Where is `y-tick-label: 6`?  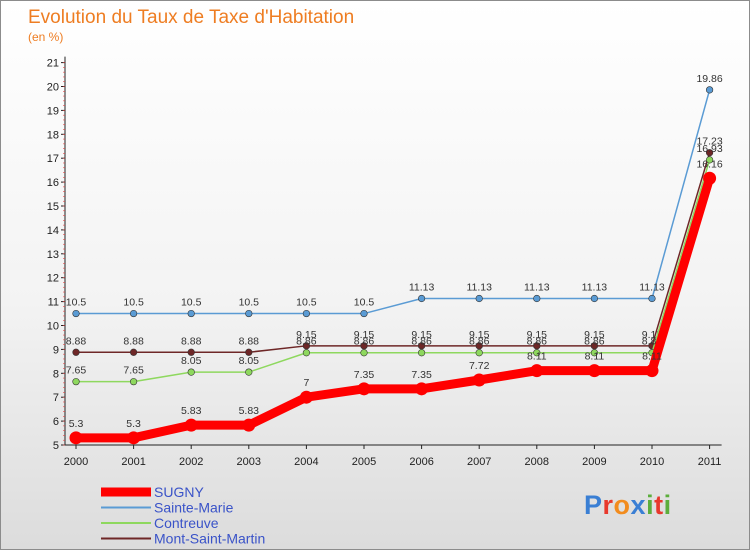 y-tick-label: 6 is located at coordinates (56, 422).